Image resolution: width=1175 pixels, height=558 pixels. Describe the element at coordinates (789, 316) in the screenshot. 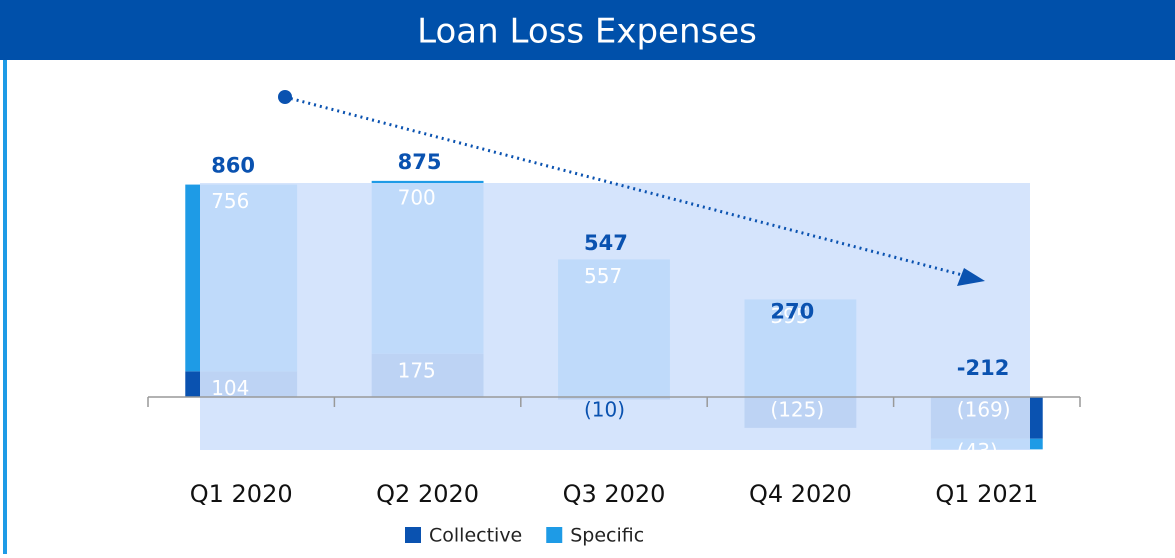

I see `value-label: 395` at that location.